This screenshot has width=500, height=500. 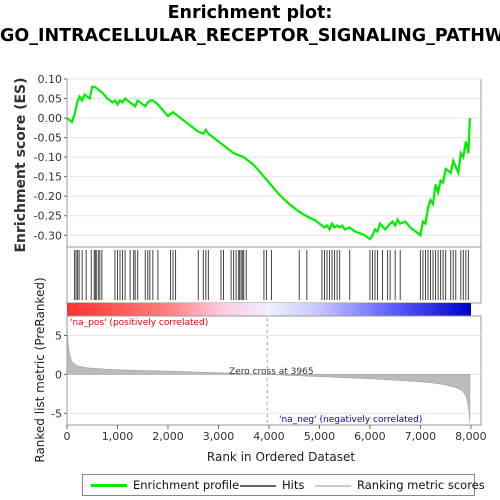 I want to click on neg-label: 'na_neg' (negatively correlated), so click(x=350, y=420).